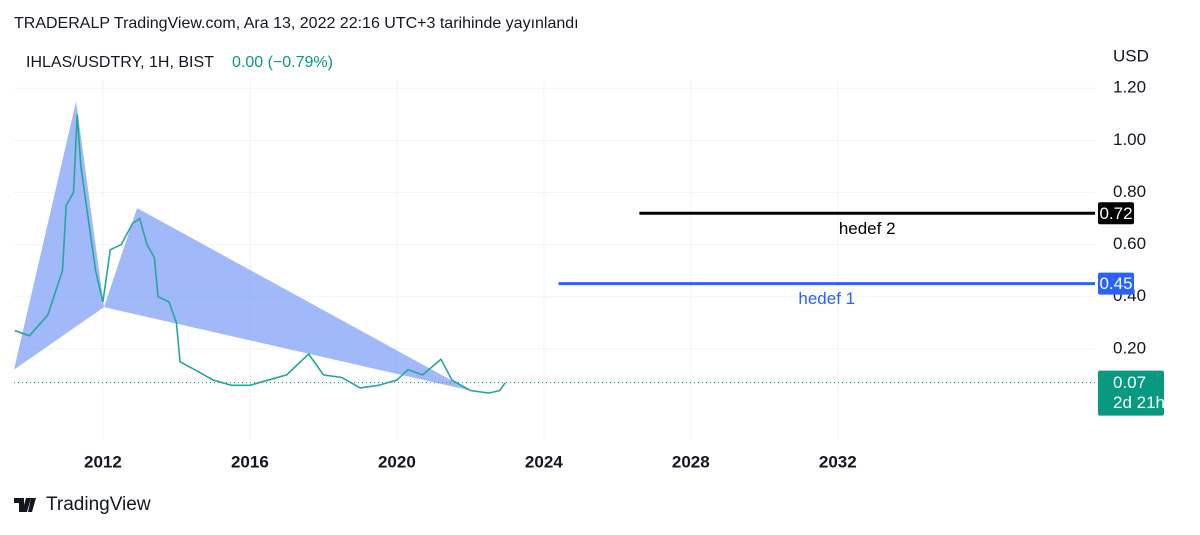 The image size is (1200, 535). I want to click on y-tick-label: 0.60, so click(1129, 243).